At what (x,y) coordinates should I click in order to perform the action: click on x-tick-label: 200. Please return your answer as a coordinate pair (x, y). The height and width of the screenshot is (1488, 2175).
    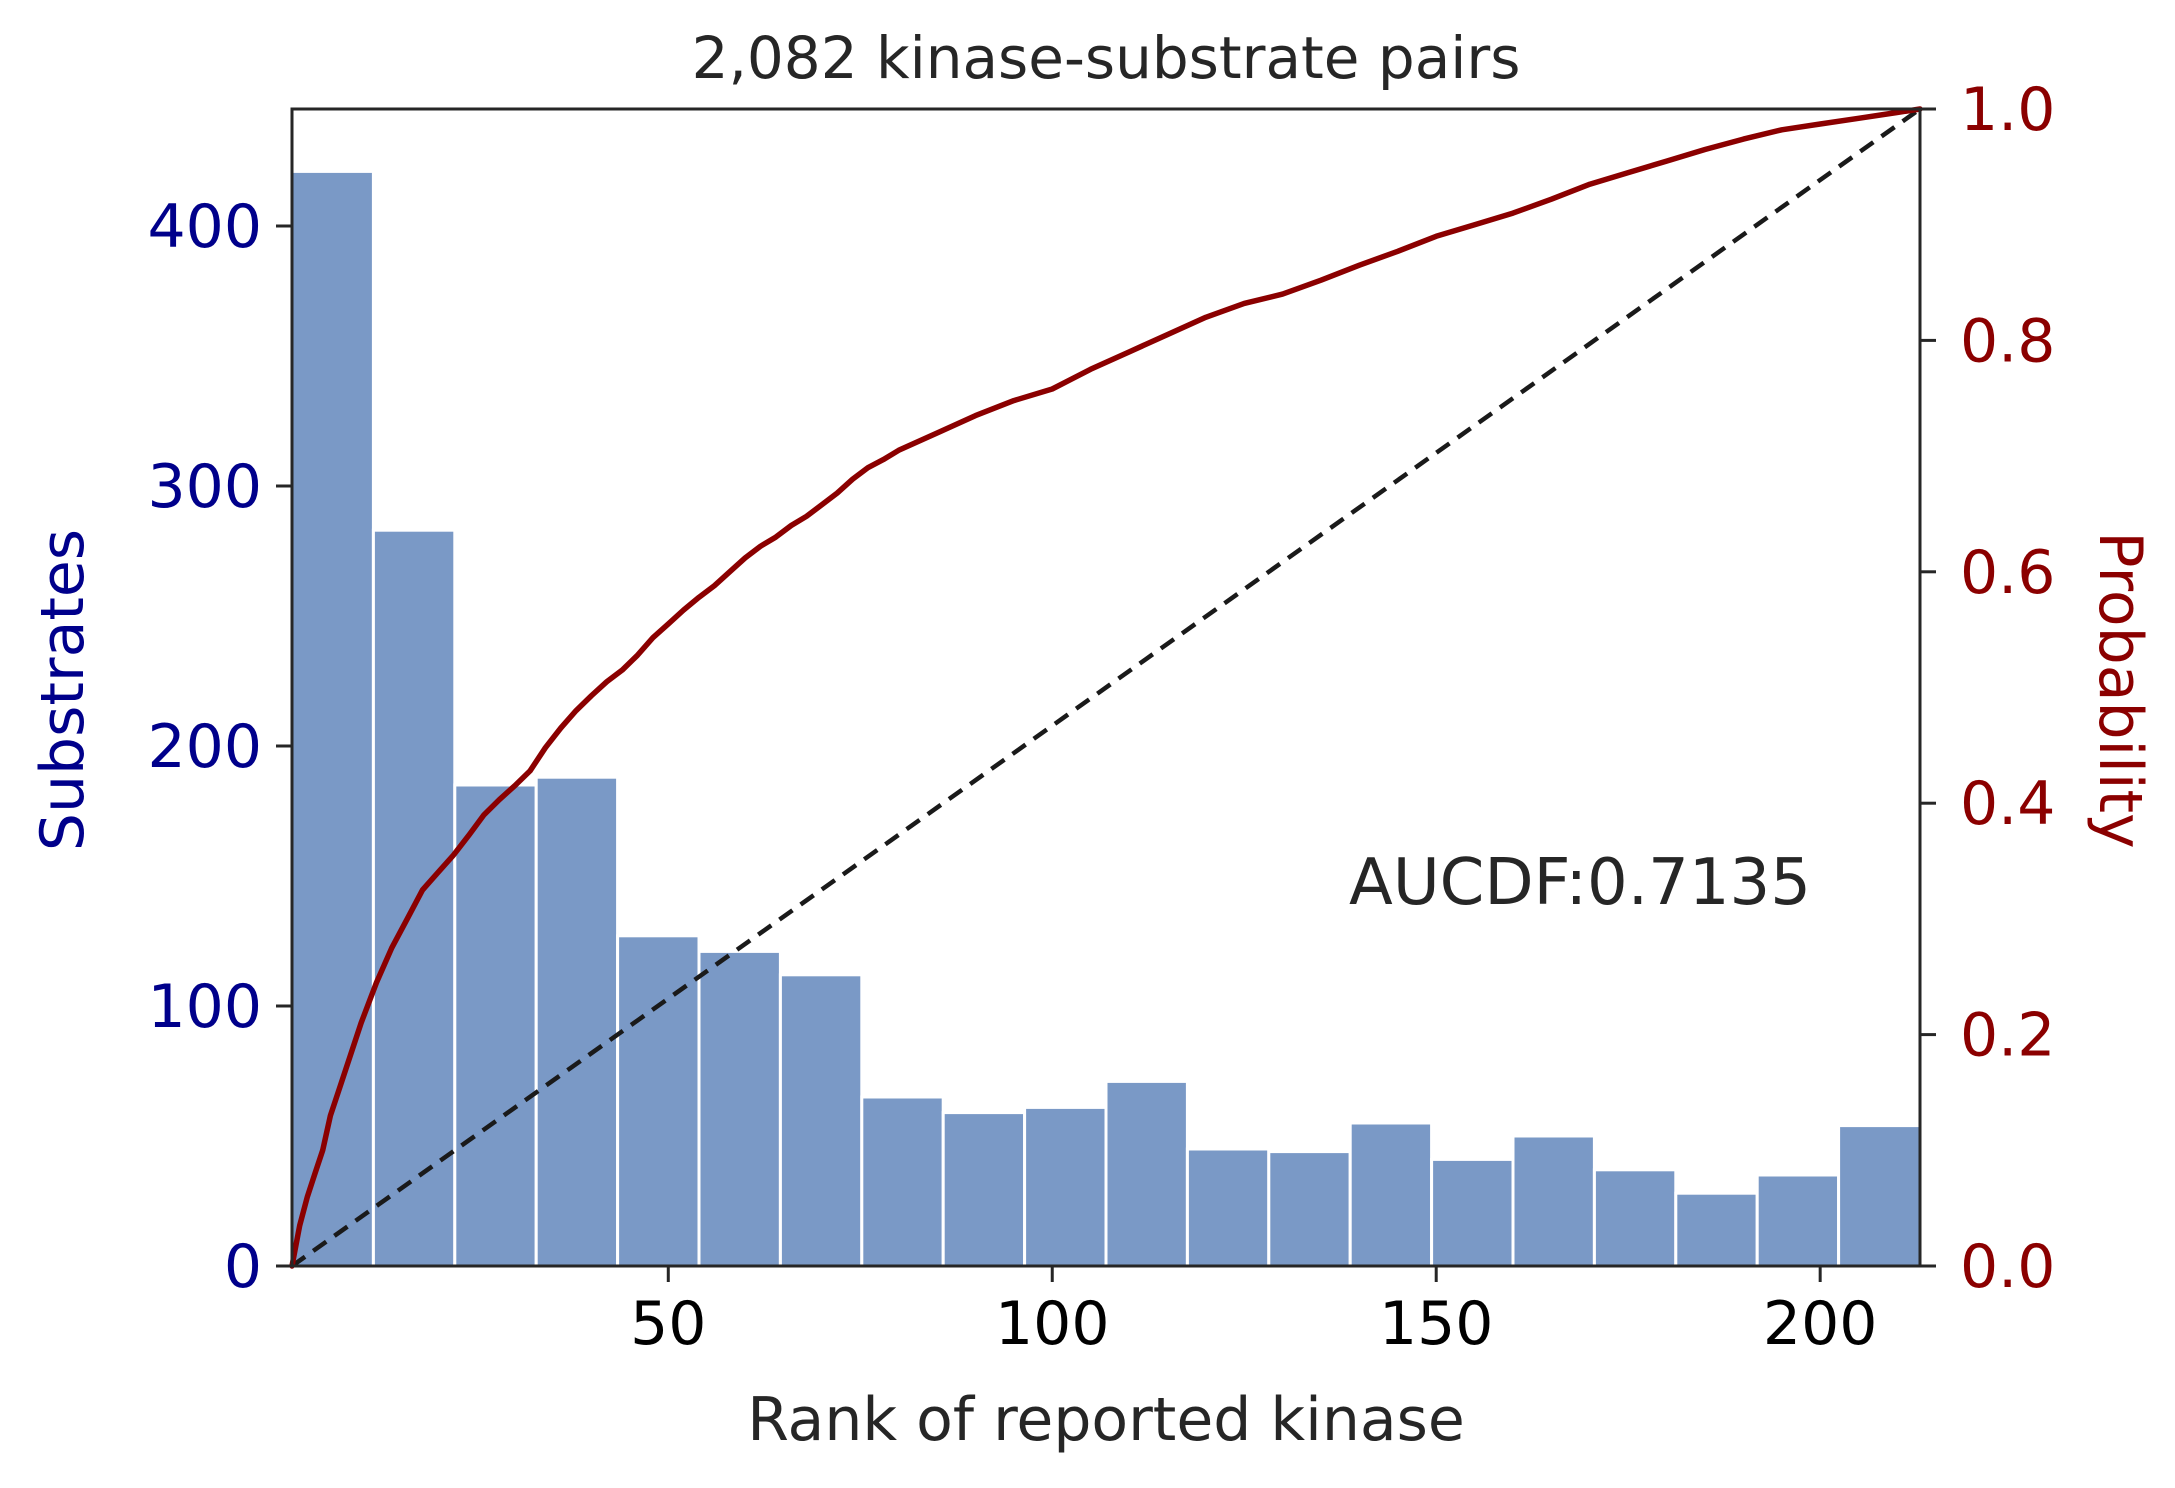
    Looking at the image, I should click on (1820, 1324).